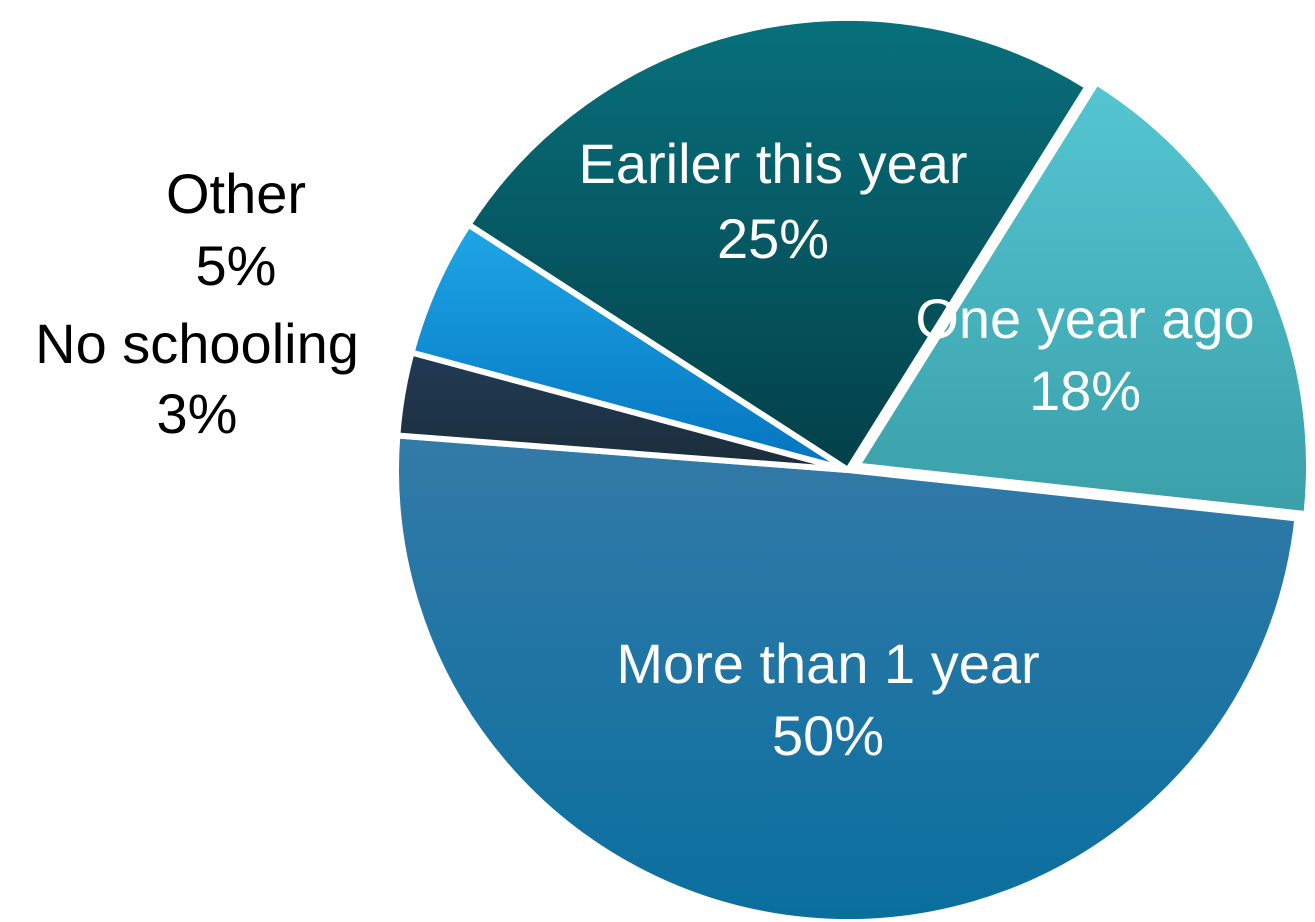  What do you see at coordinates (772, 201) in the screenshot?
I see `slice-label-eariler-this-year: Eariler this year 25%` at bounding box center [772, 201].